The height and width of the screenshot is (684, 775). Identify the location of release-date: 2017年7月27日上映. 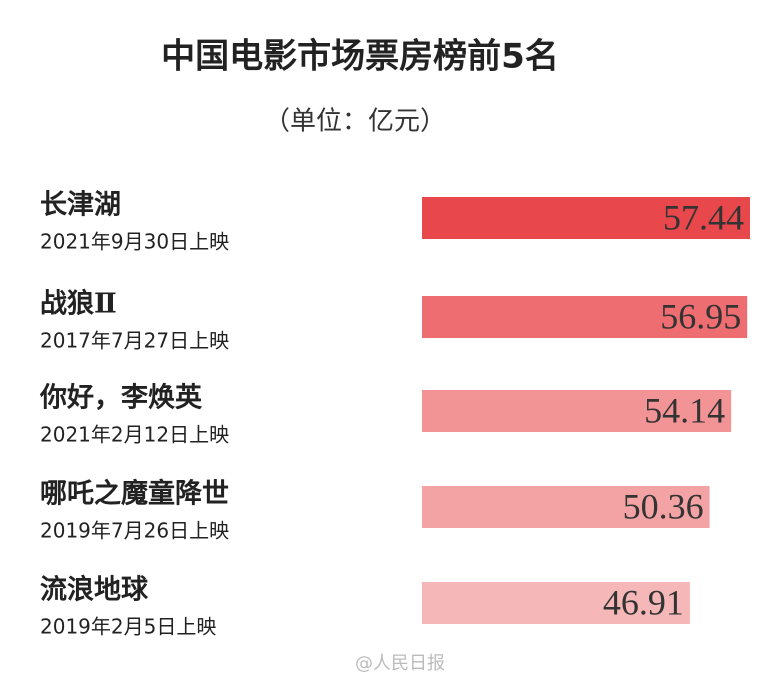
(134, 341).